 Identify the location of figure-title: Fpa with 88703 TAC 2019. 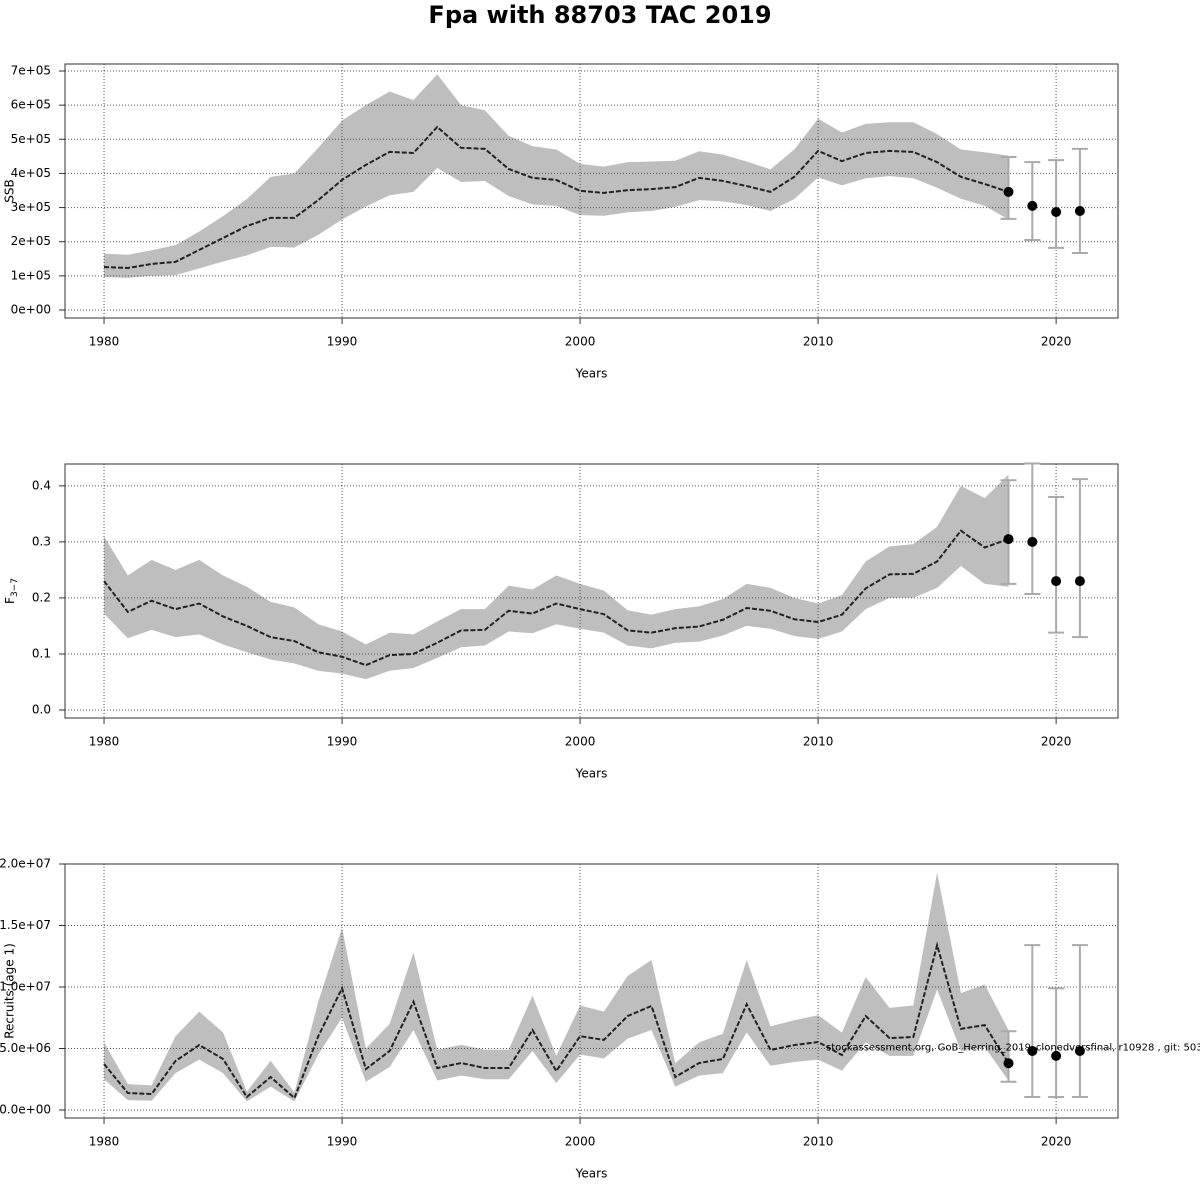
(599, 15).